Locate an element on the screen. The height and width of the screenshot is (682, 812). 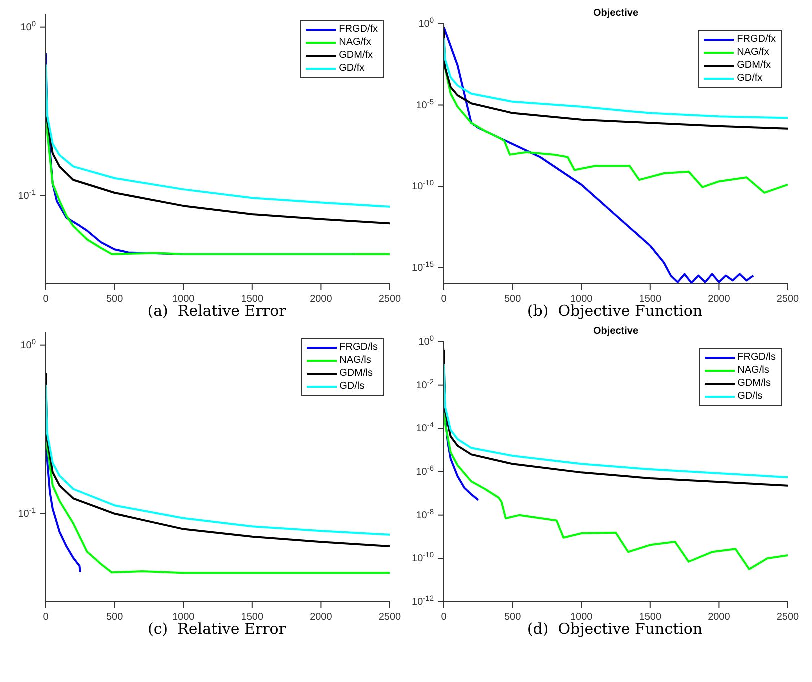
text: (c) Relative Error is located at coordinates (217, 629).